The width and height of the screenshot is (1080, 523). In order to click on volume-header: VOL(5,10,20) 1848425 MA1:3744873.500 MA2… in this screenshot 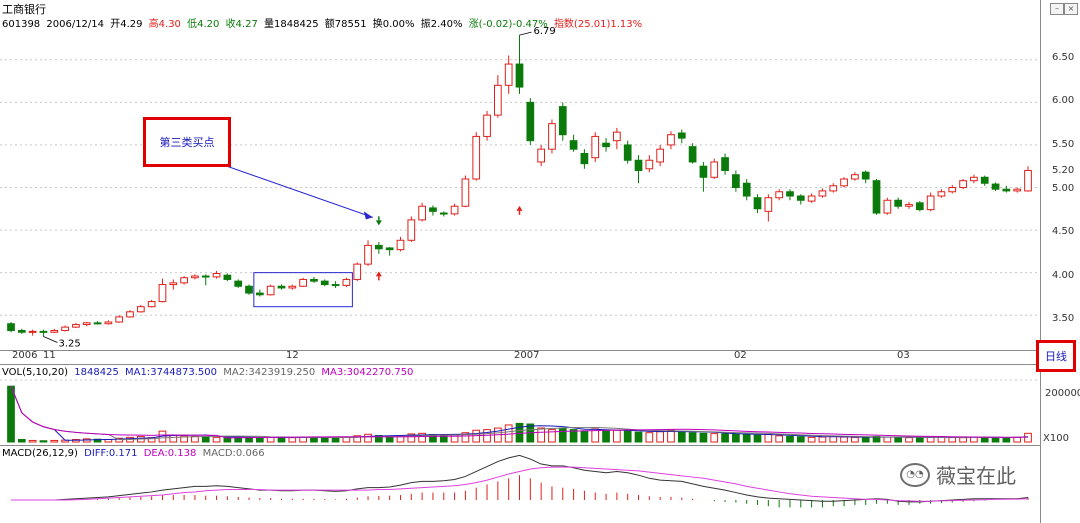, I will do `click(209, 372)`.